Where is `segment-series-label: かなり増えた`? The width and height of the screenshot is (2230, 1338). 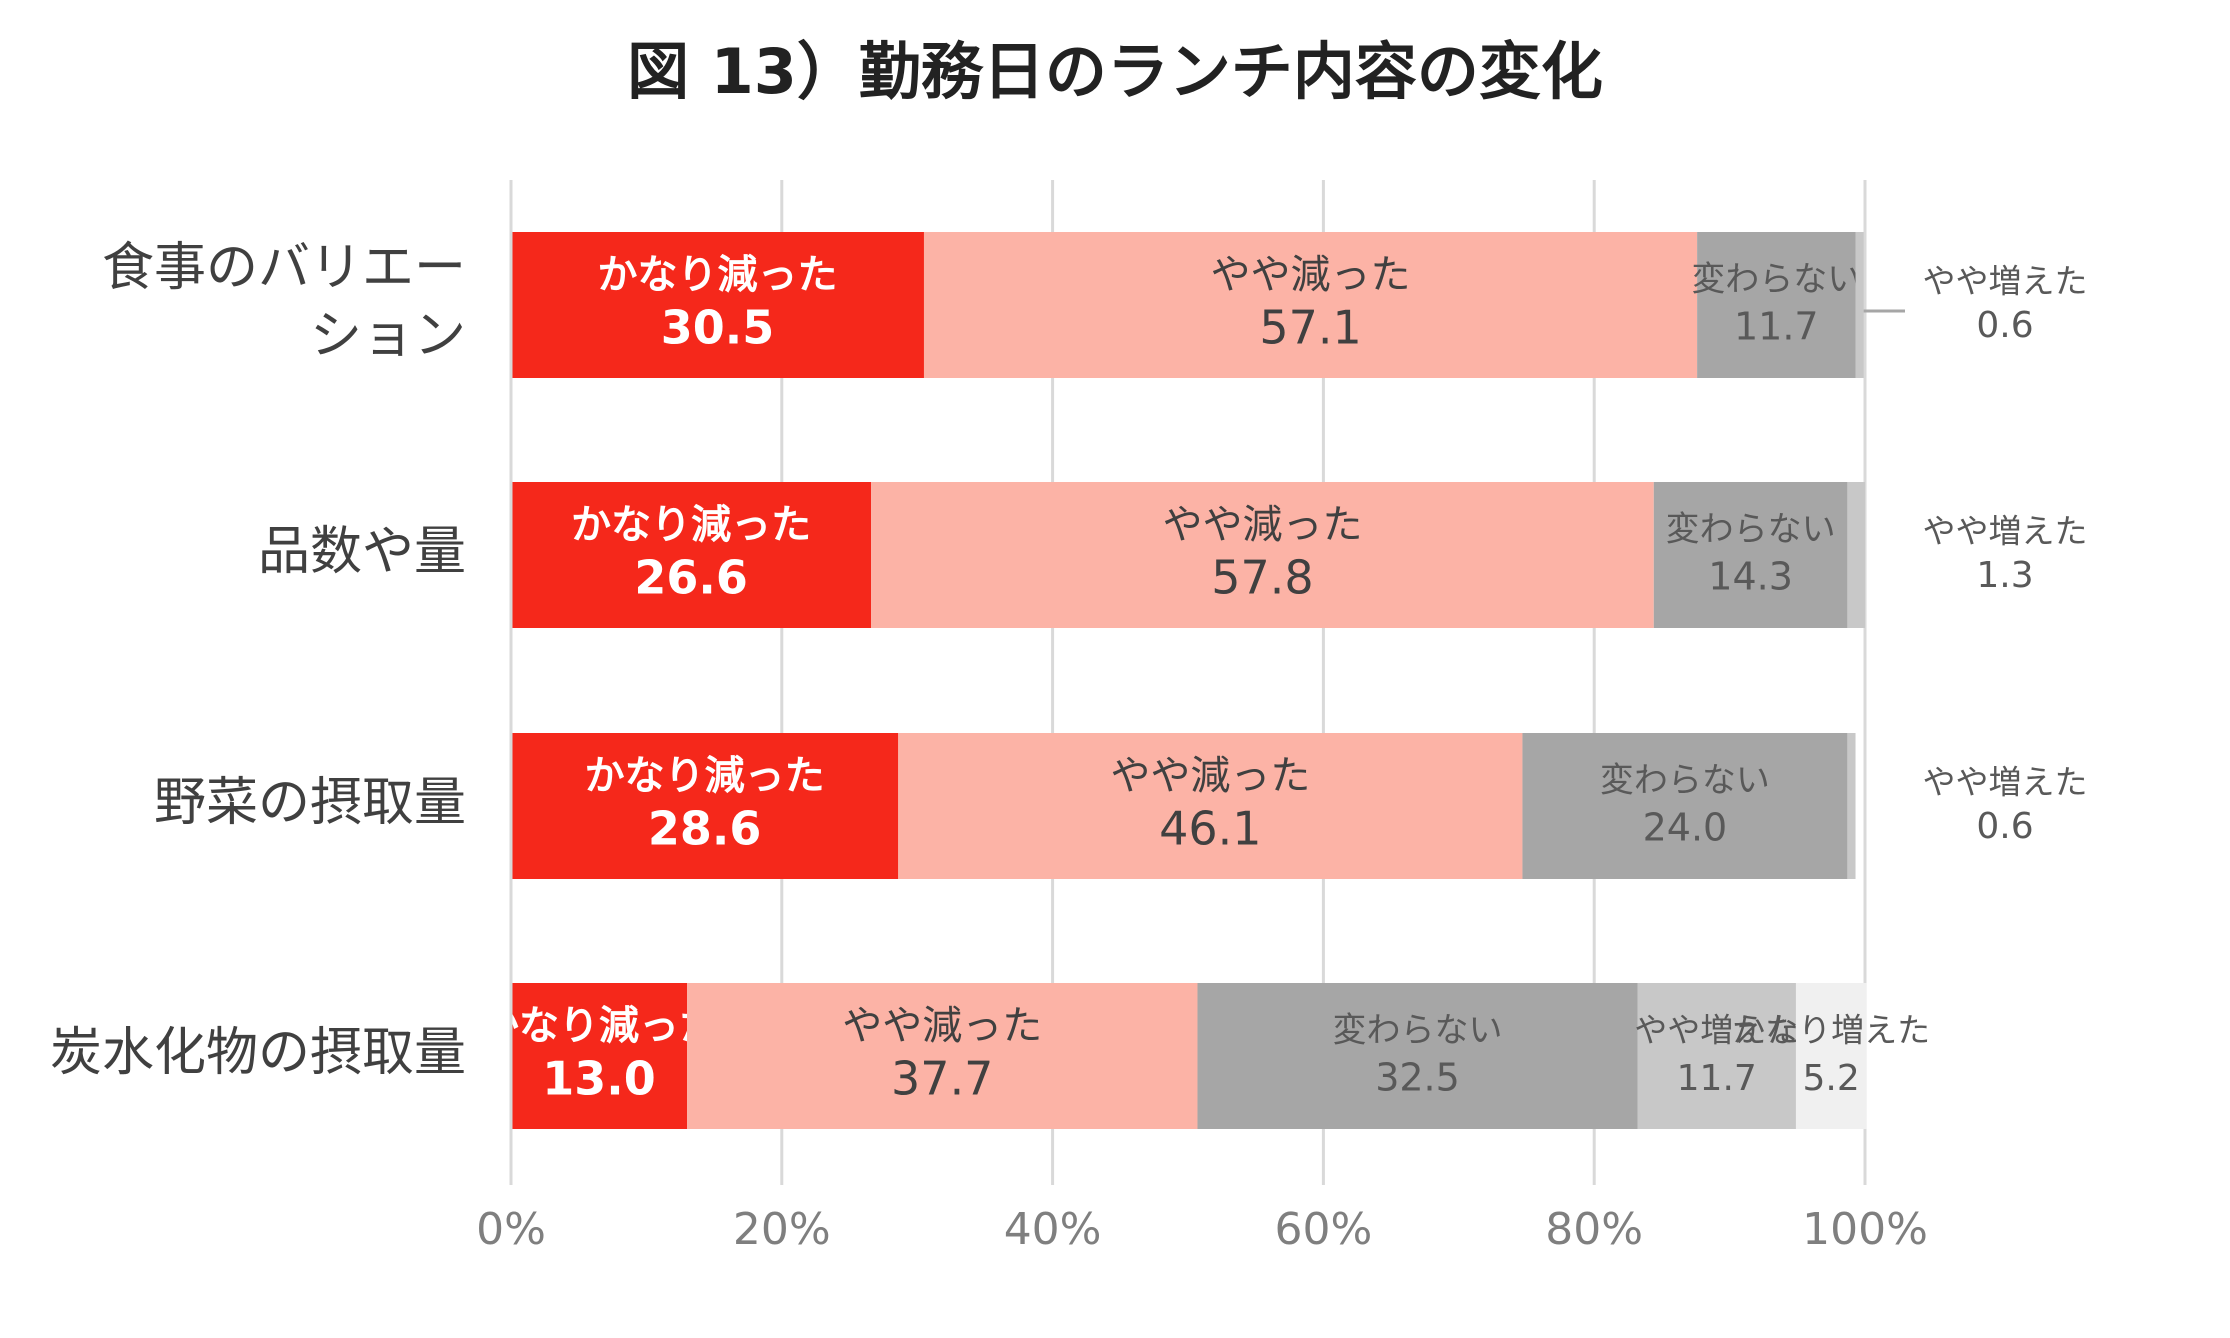 segment-series-label: かなり増えた is located at coordinates (1831, 1030).